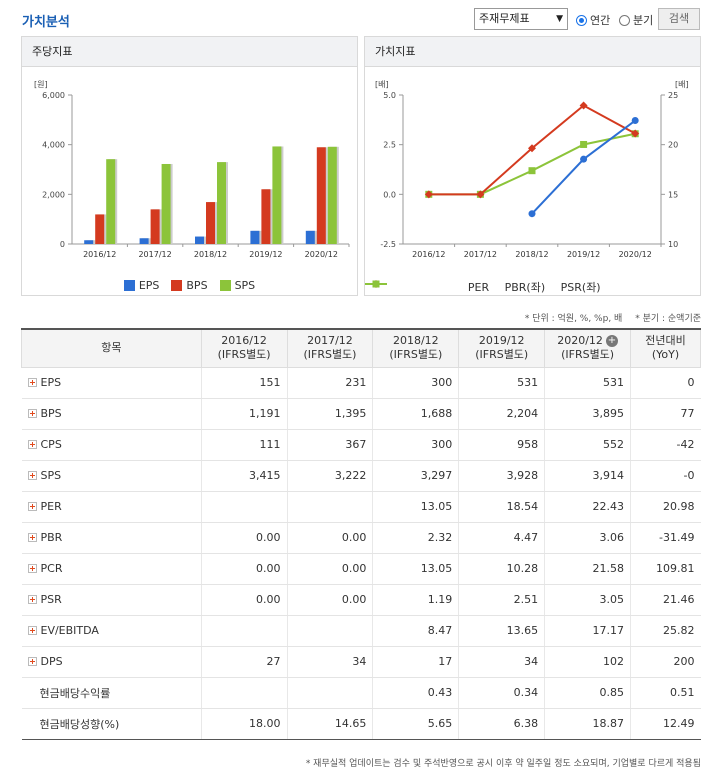  Describe the element at coordinates (679, 19) in the screenshot. I see `search-button: 검색` at that location.